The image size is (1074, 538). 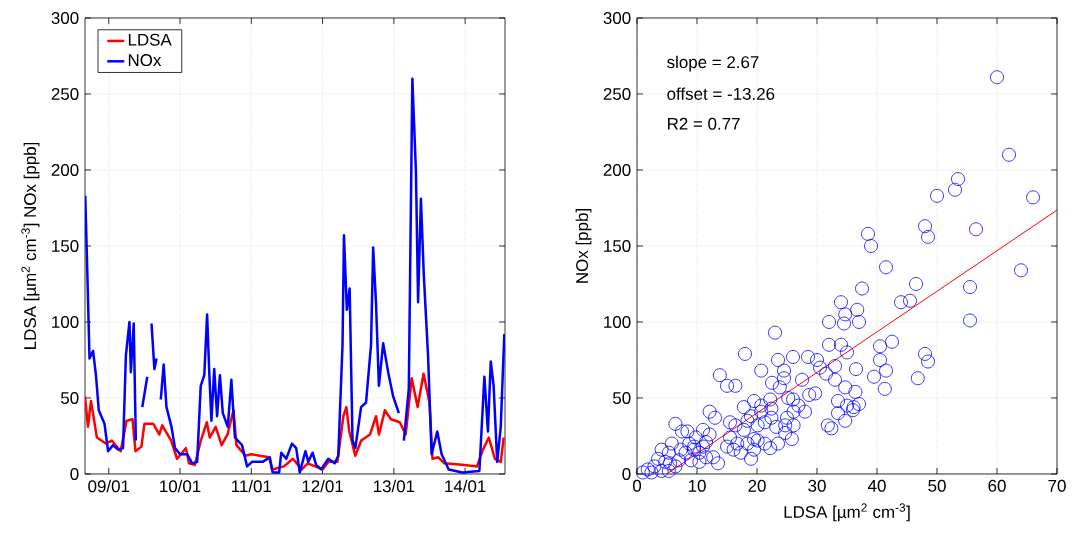 What do you see at coordinates (637, 485) in the screenshot?
I see `x-tick-label: 0` at bounding box center [637, 485].